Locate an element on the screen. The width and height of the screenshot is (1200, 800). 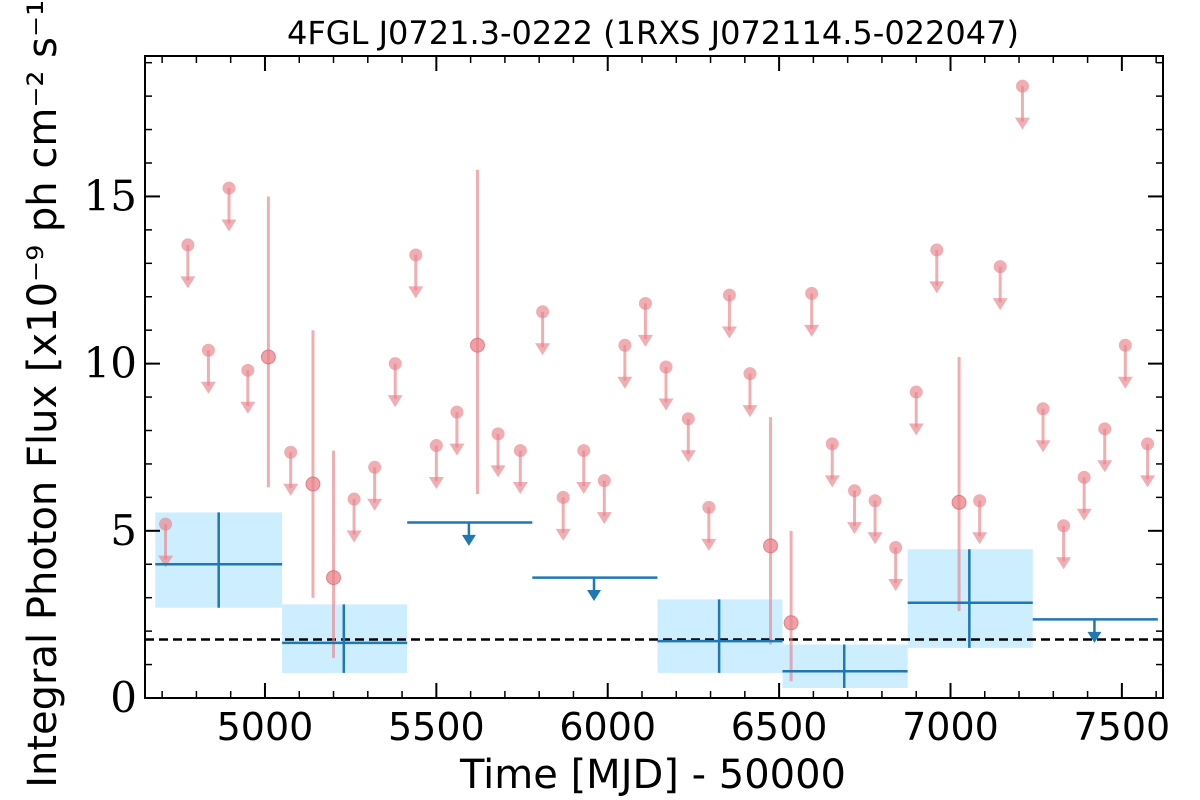
x-tick-label: 5000 is located at coordinates (265, 727).